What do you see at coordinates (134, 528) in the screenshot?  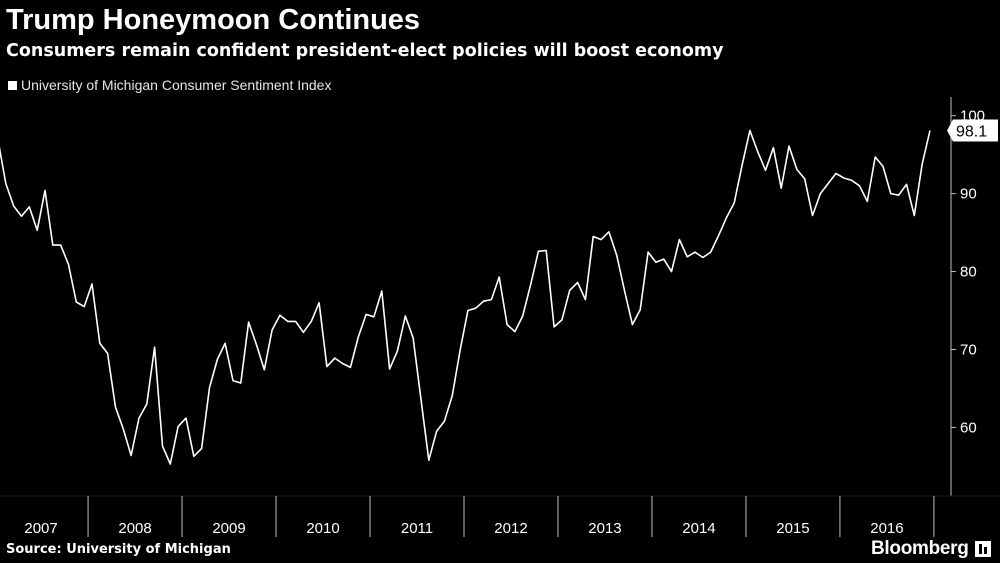 I see `x-tick-label: 2008` at bounding box center [134, 528].